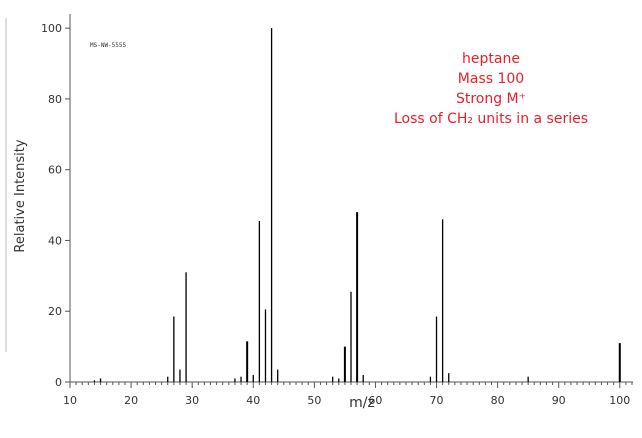 This screenshot has height=438, width=642. I want to click on y-tick-label: 0, so click(58, 382).